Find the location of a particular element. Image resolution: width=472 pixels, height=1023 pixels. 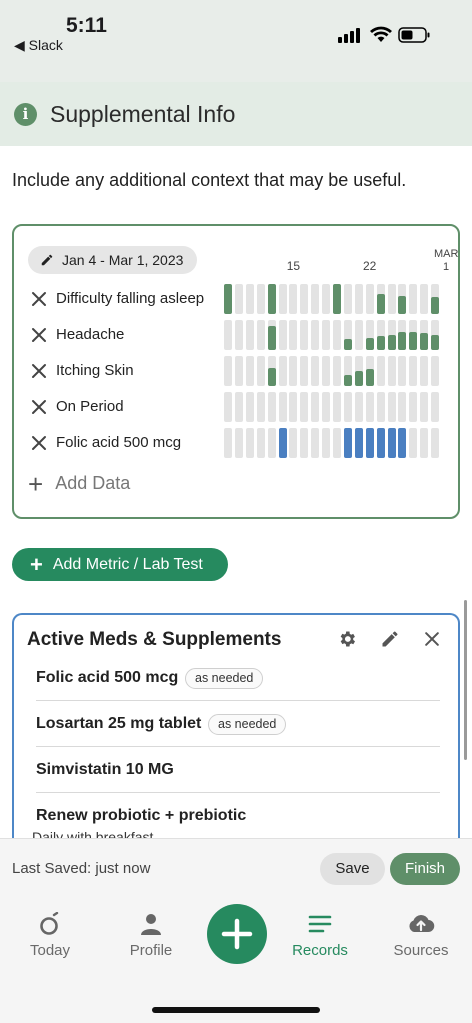

scrollbar is located at coordinates (465, 680).